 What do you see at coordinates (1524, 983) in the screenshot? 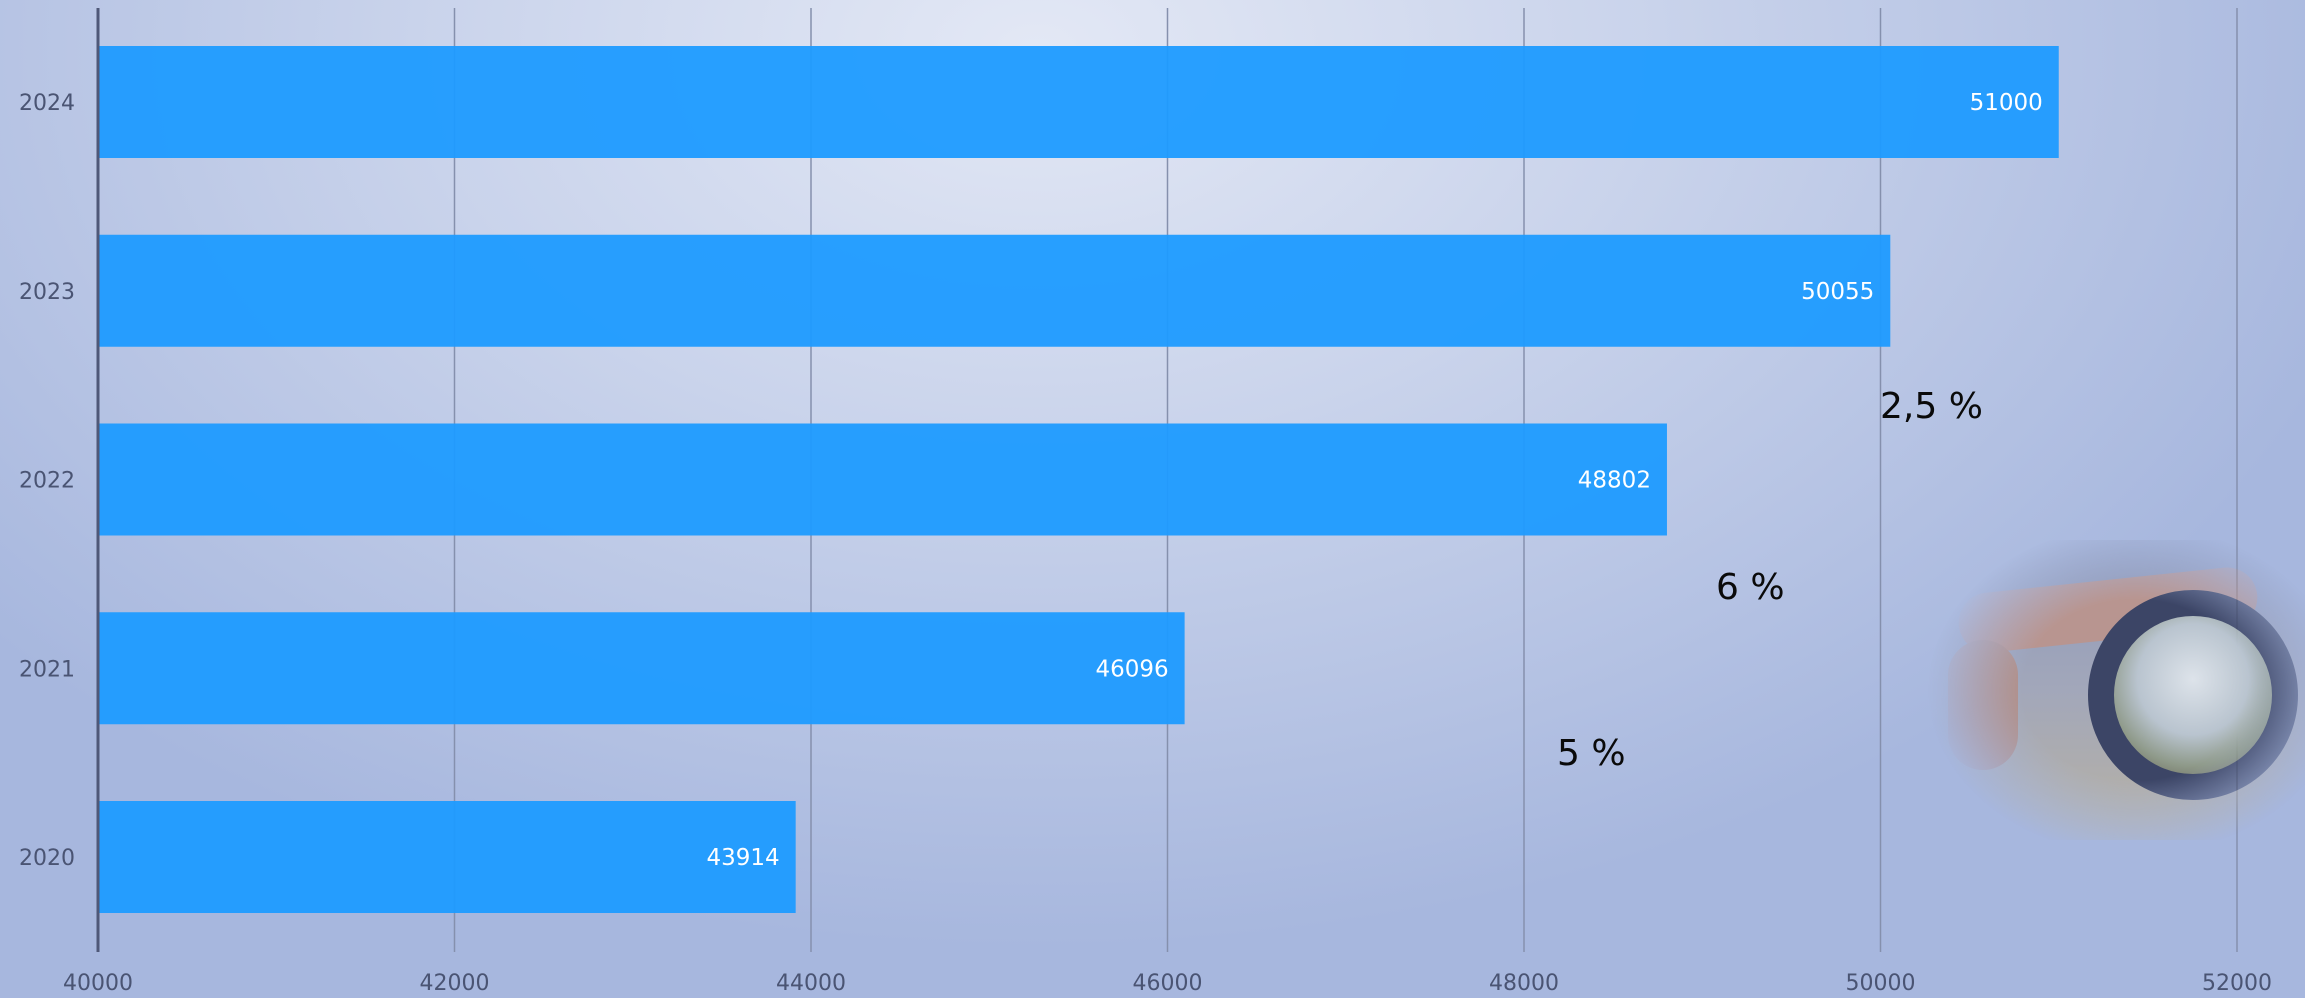
I see `x-tick-label: 48000` at bounding box center [1524, 983].